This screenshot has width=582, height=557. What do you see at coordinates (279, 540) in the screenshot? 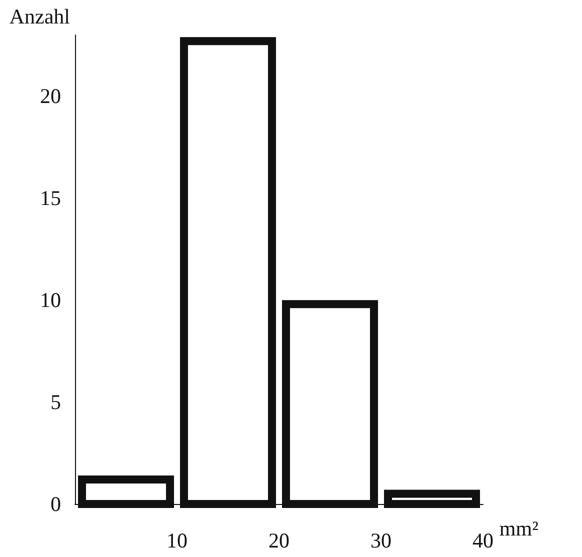
I see `x-tick-label: 20` at bounding box center [279, 540].